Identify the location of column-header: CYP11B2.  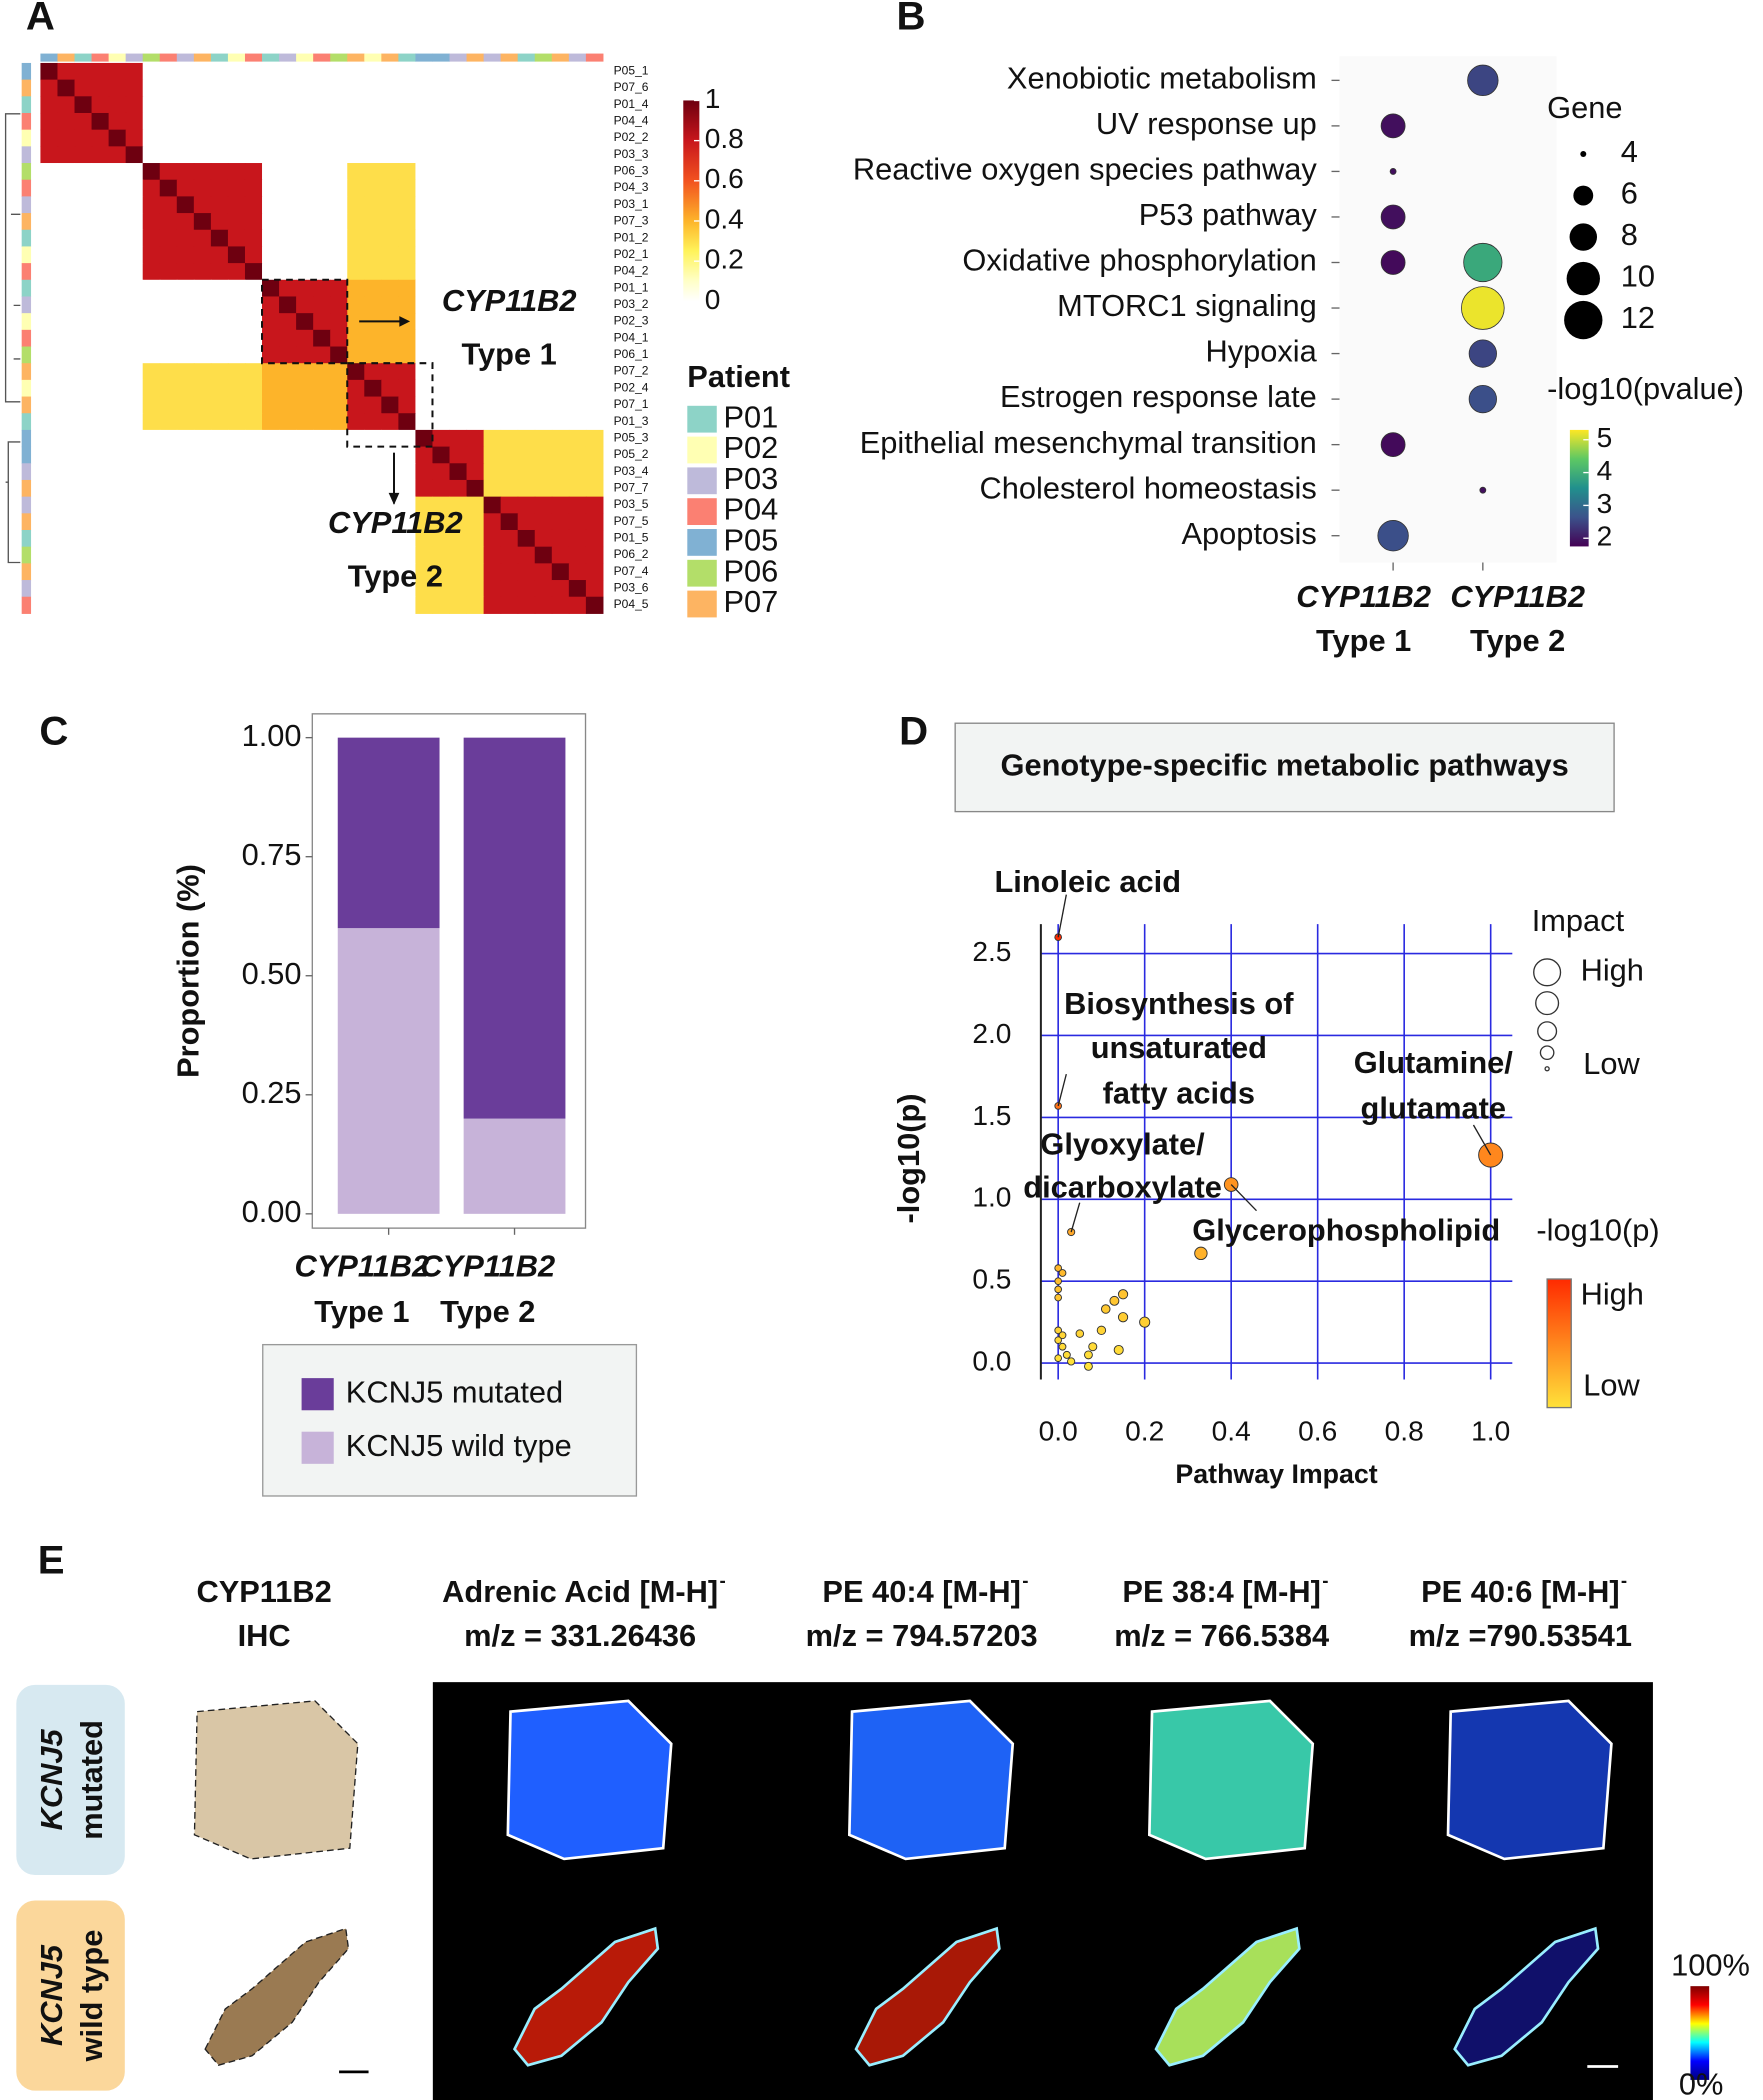
(263, 1591).